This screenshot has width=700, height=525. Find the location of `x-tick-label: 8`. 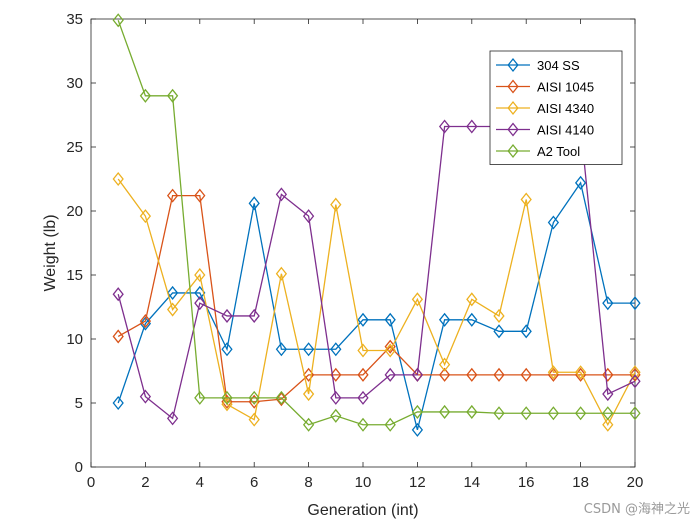

x-tick-label: 8 is located at coordinates (308, 482).